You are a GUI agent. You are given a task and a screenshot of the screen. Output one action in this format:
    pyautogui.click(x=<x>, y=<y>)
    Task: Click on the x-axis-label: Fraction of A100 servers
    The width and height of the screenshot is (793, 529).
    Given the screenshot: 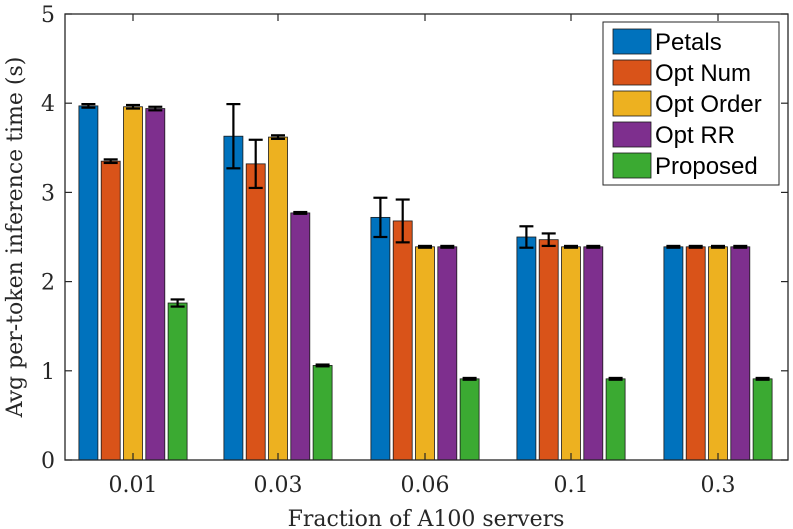 What is the action you would take?
    pyautogui.click(x=426, y=518)
    